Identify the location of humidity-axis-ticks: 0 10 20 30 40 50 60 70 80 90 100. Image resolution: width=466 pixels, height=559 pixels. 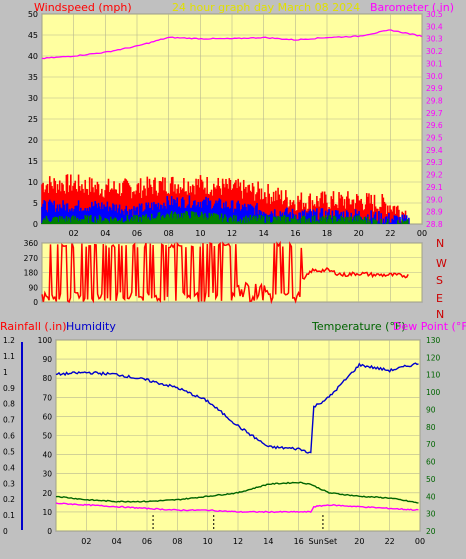
(45, 436).